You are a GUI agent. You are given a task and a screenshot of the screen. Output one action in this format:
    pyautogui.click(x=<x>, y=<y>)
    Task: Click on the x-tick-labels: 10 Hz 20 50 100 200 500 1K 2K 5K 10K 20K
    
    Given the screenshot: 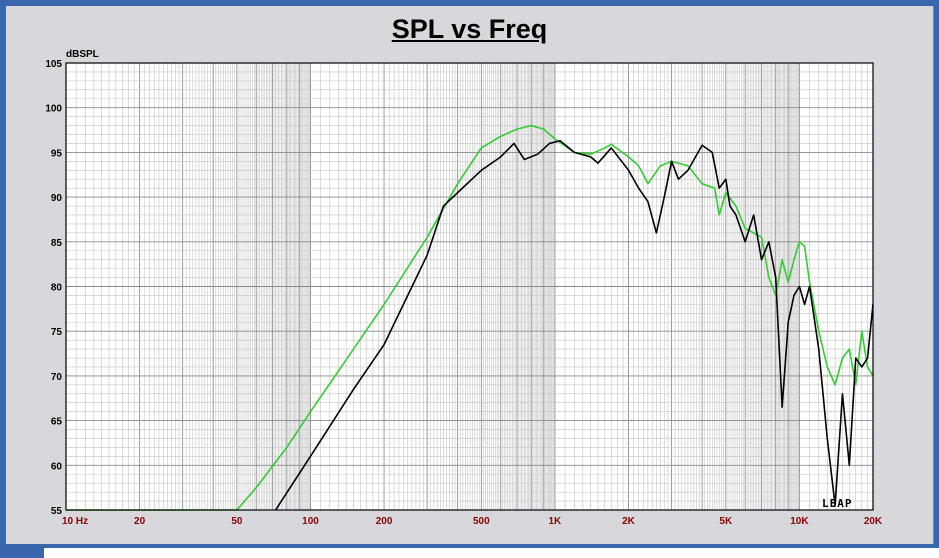 What is the action you would take?
    pyautogui.click(x=472, y=521)
    